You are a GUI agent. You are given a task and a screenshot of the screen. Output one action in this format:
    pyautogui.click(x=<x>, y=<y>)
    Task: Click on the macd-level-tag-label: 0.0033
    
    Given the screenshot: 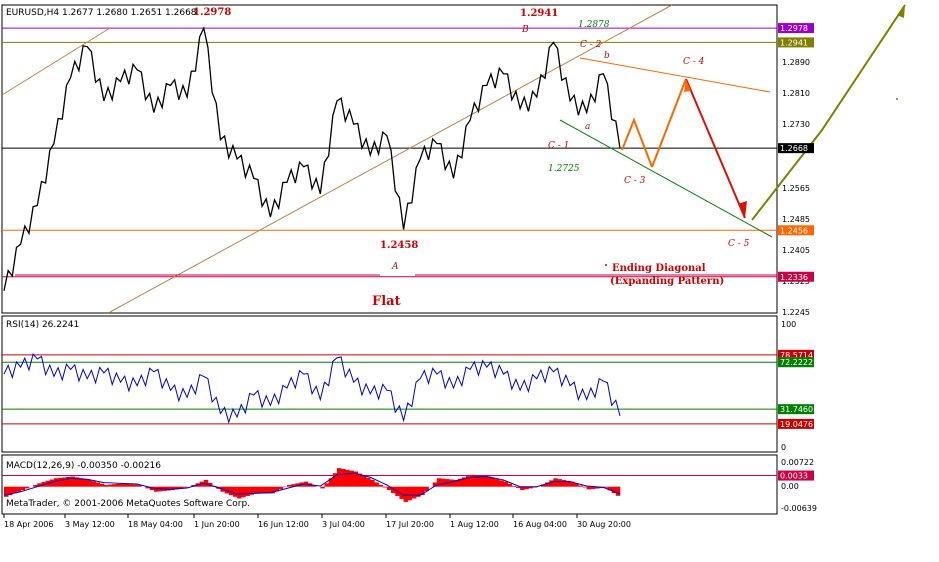 What is the action you would take?
    pyautogui.click(x=794, y=476)
    